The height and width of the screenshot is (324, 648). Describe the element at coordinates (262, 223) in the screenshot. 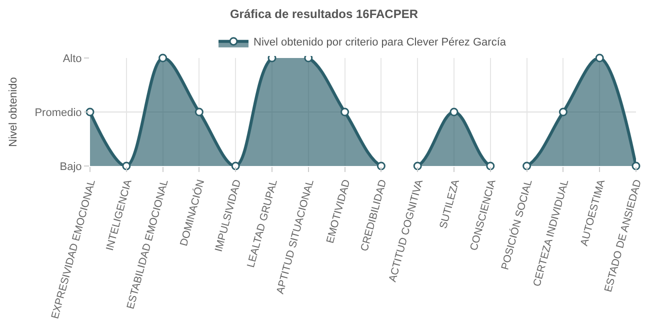

I see `x-tick-label: LEALTAD GRUPAL` at that location.